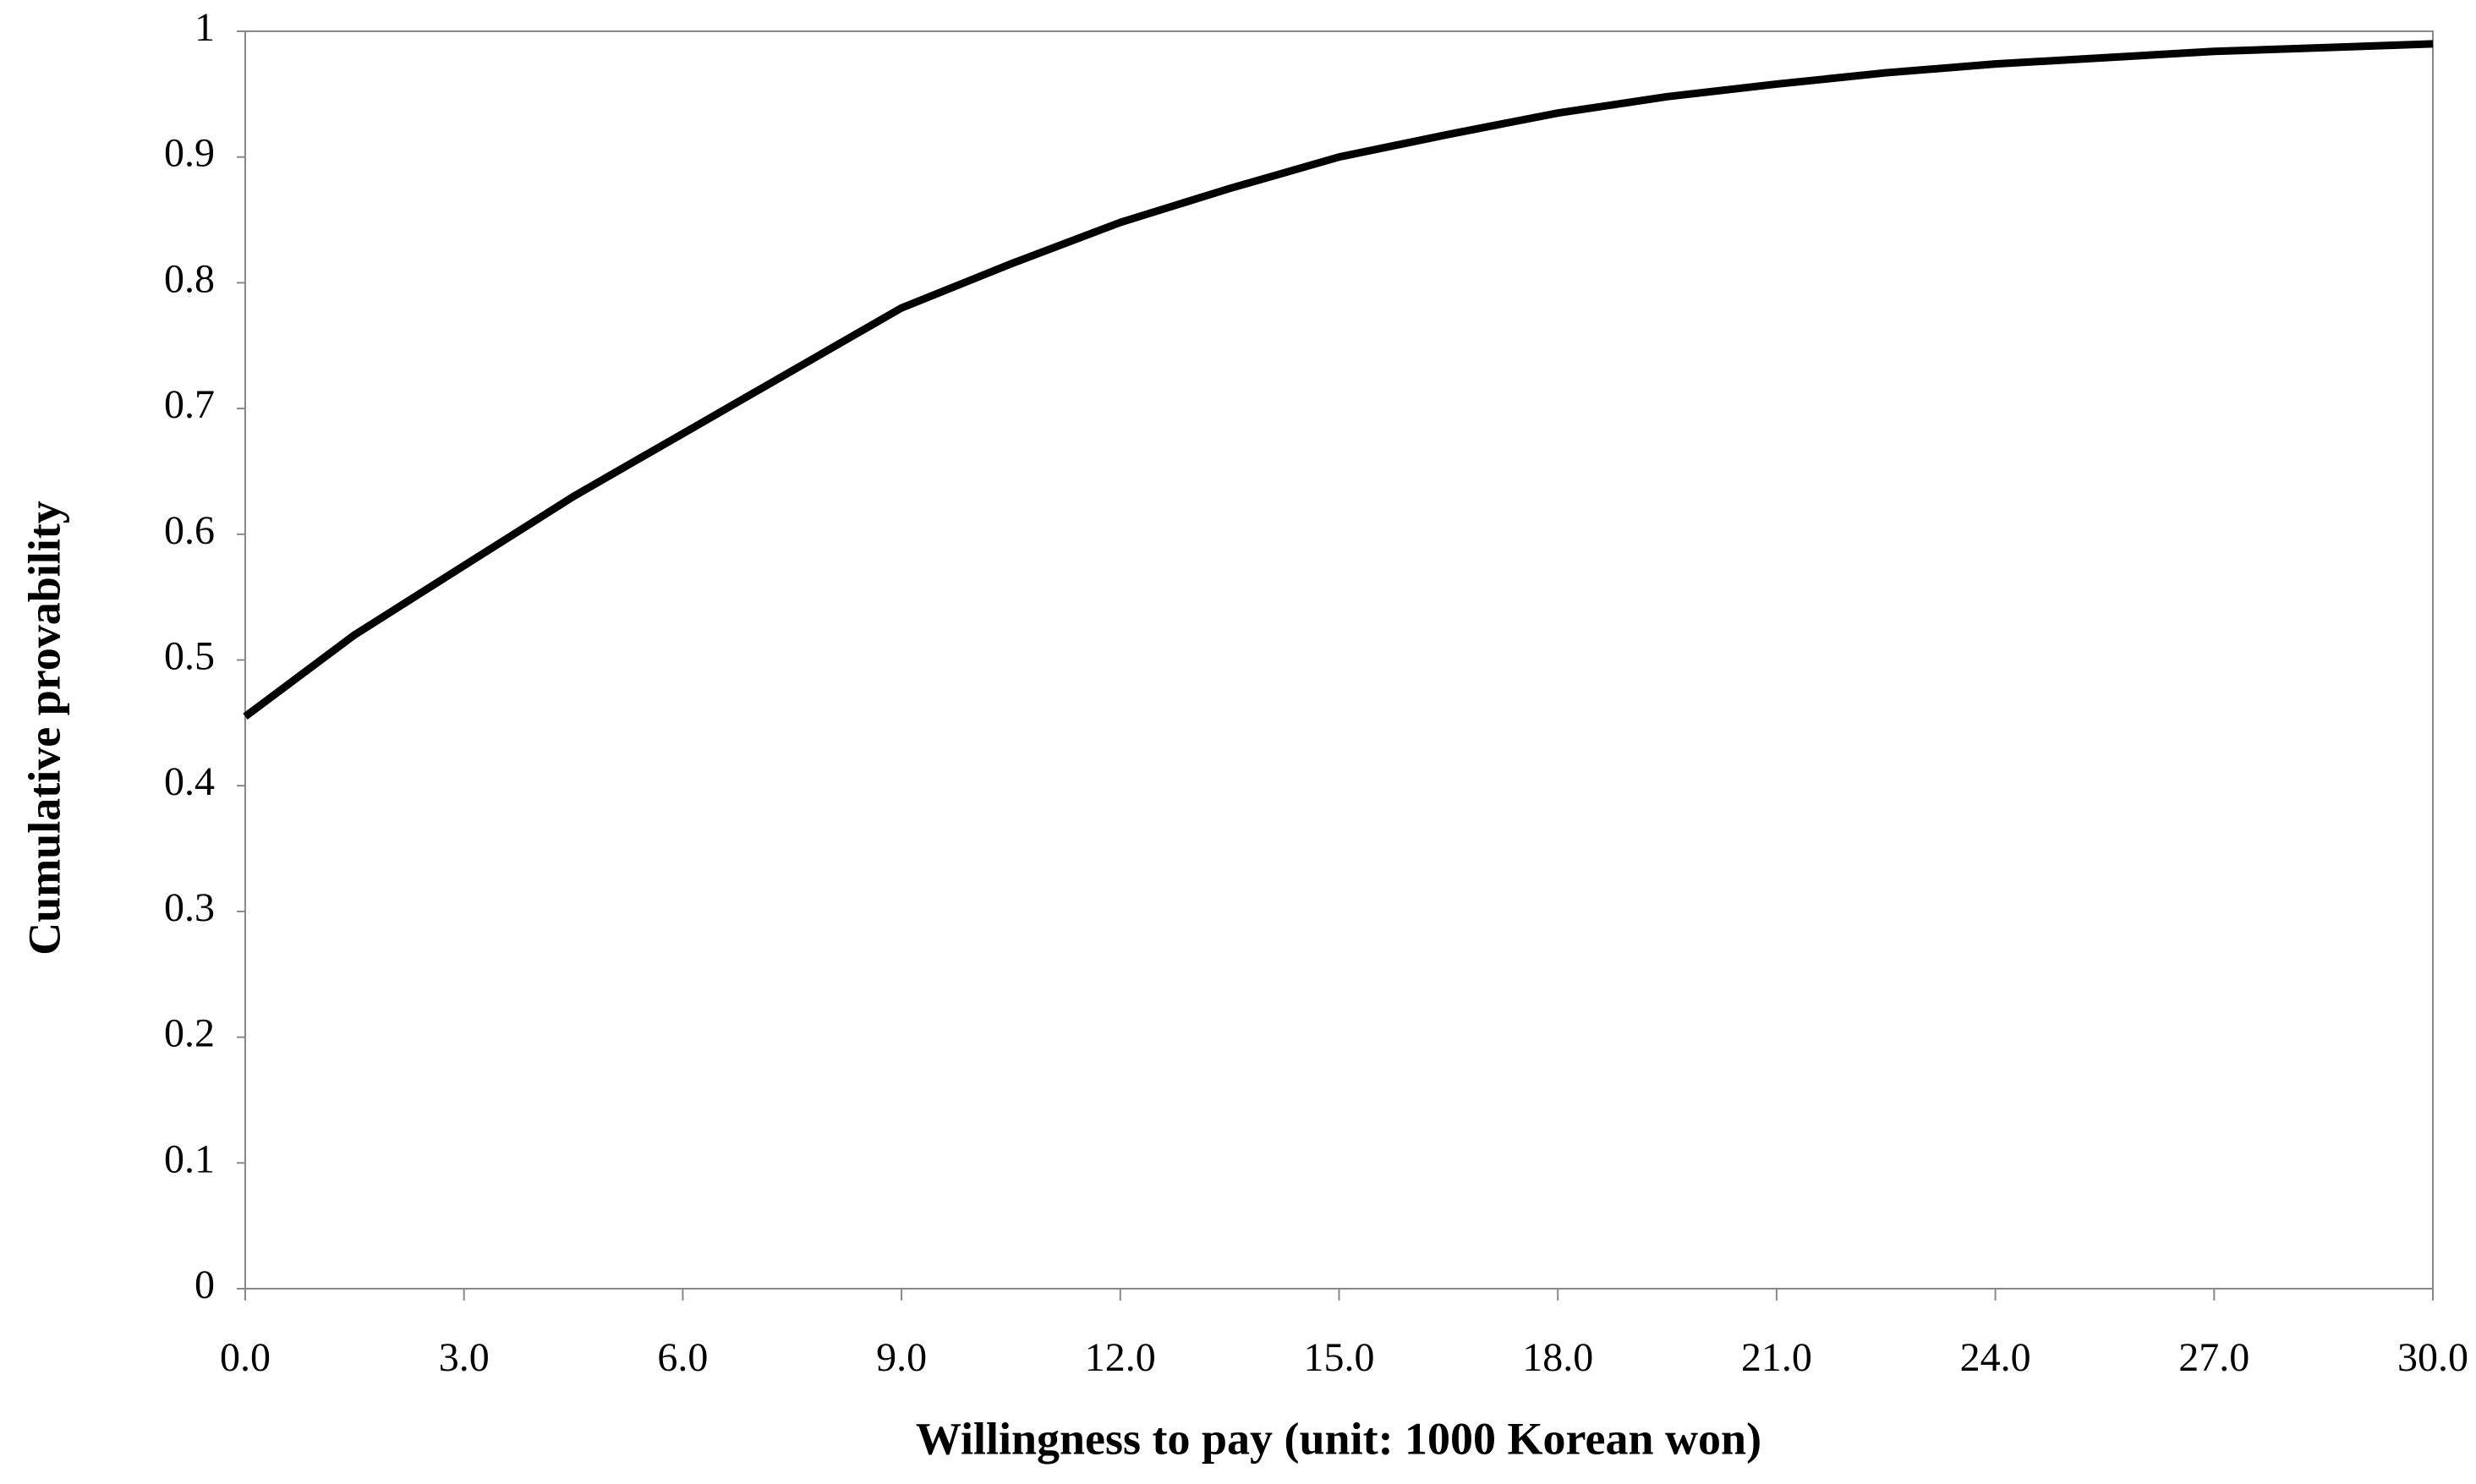 This screenshot has width=2476, height=1484. What do you see at coordinates (190, 1033) in the screenshot?
I see `y-tick-label: 0.2` at bounding box center [190, 1033].